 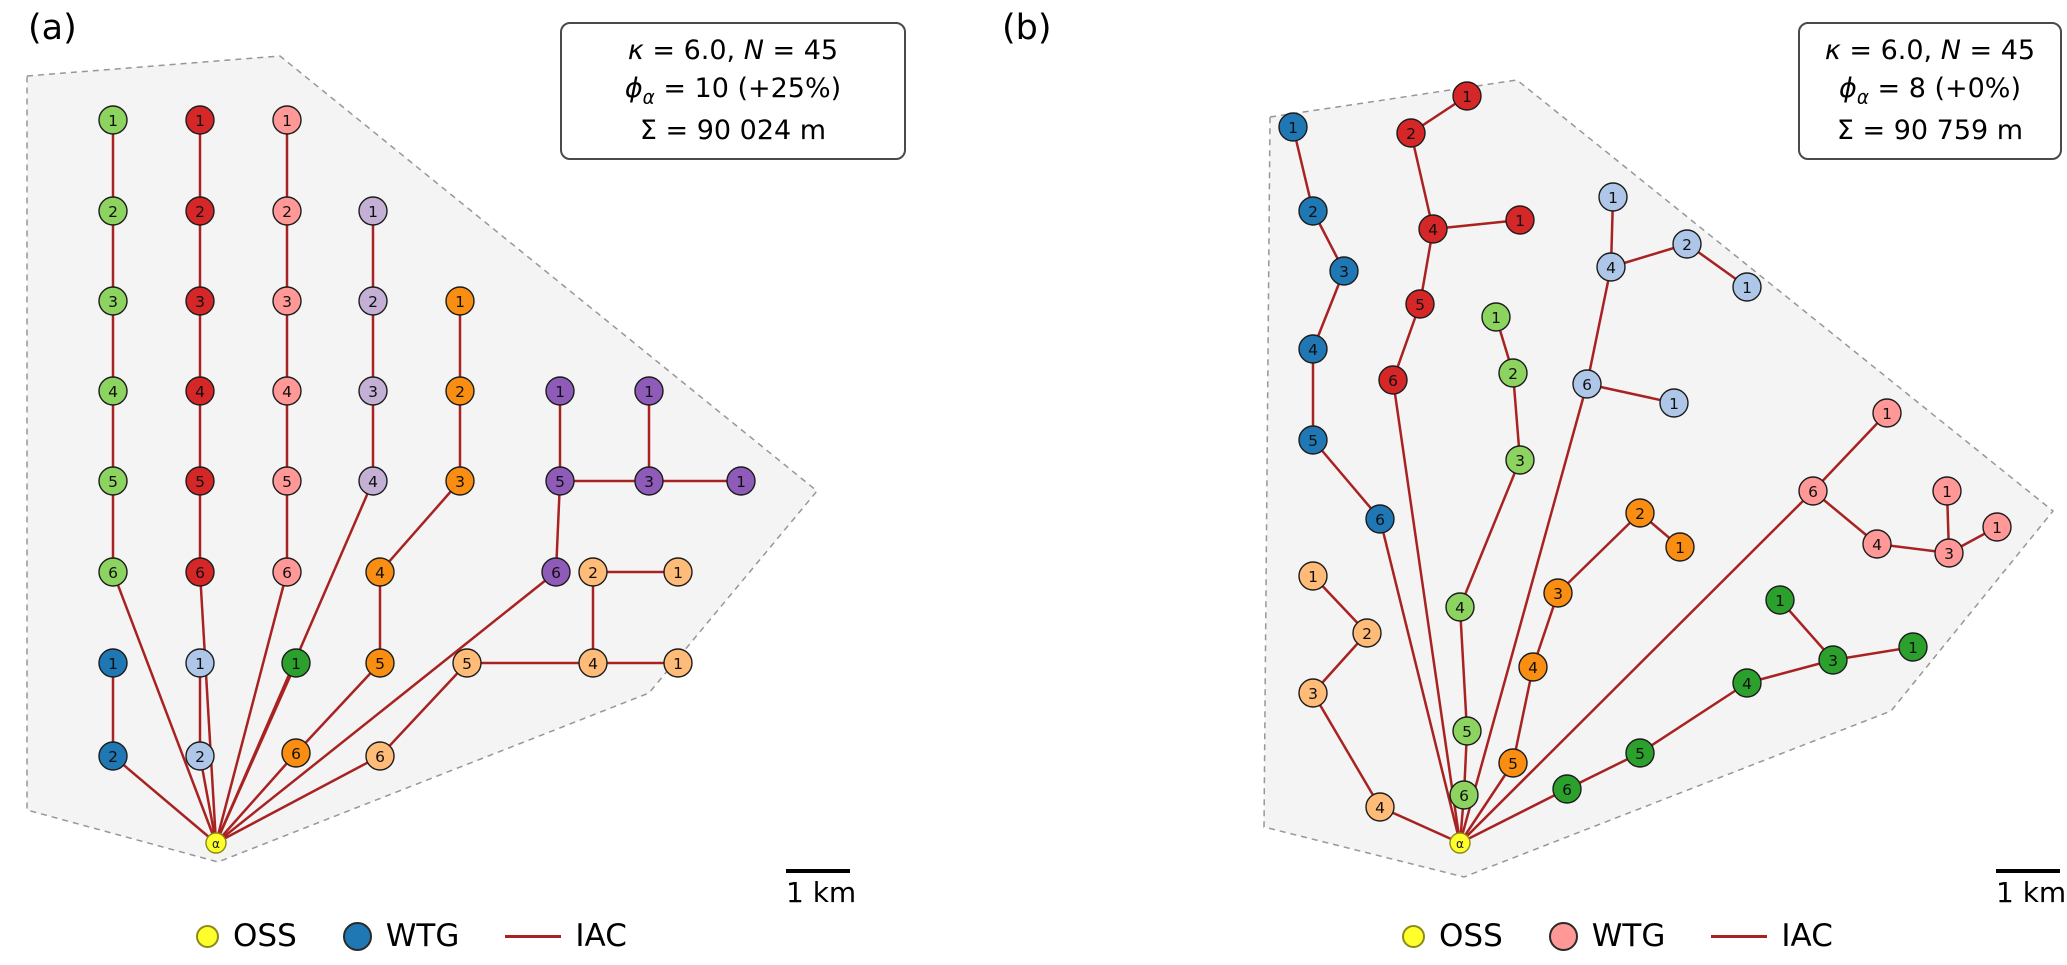 I want to click on panel-a-label: (a), so click(x=52, y=28).